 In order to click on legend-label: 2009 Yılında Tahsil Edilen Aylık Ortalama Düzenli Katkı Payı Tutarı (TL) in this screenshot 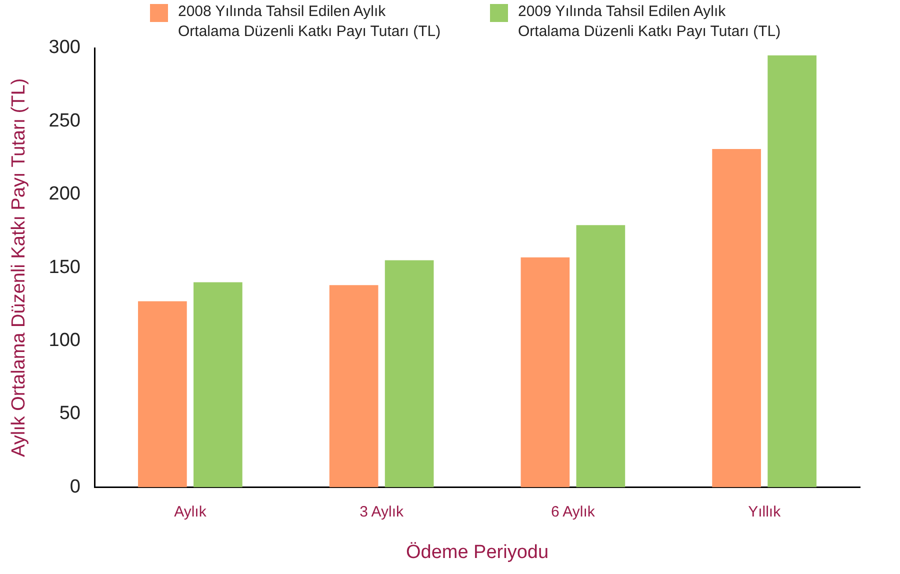, I will do `click(650, 22)`.